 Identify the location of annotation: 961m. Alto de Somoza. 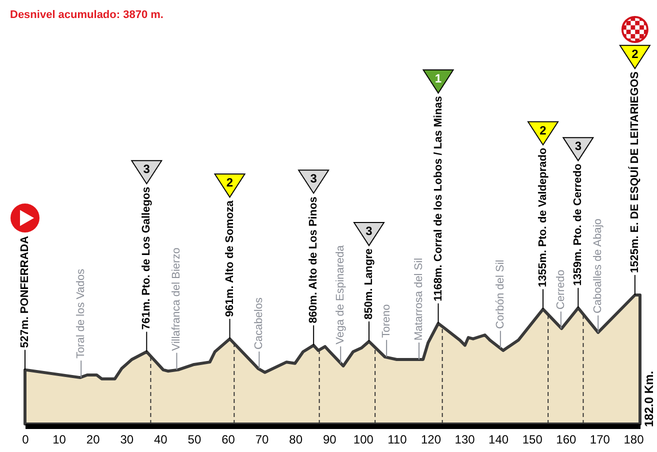
(230, 258).